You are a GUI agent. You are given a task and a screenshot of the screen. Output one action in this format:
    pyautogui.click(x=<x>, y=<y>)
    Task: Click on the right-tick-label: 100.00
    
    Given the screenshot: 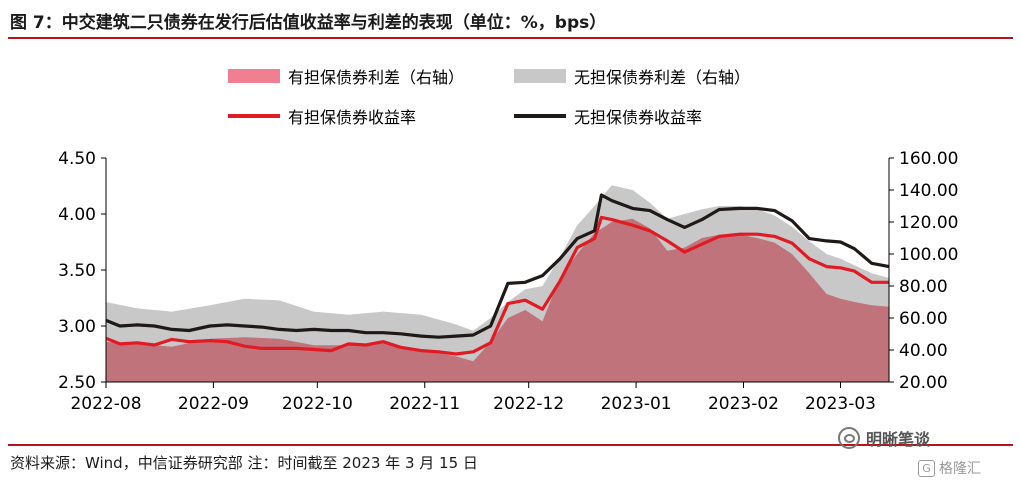 What is the action you would take?
    pyautogui.click(x=928, y=255)
    